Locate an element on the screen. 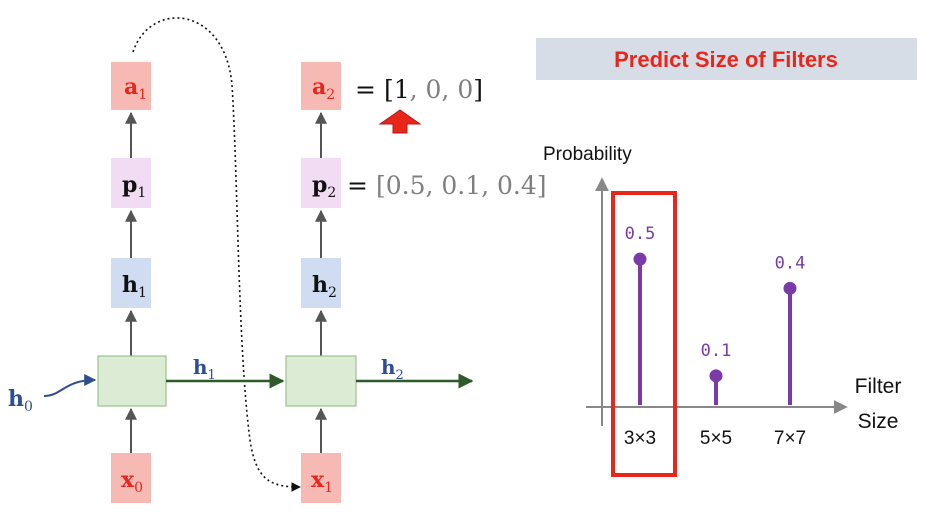 The width and height of the screenshot is (925, 531). a2-equation: = [1, 0, 0] is located at coordinates (419, 89).